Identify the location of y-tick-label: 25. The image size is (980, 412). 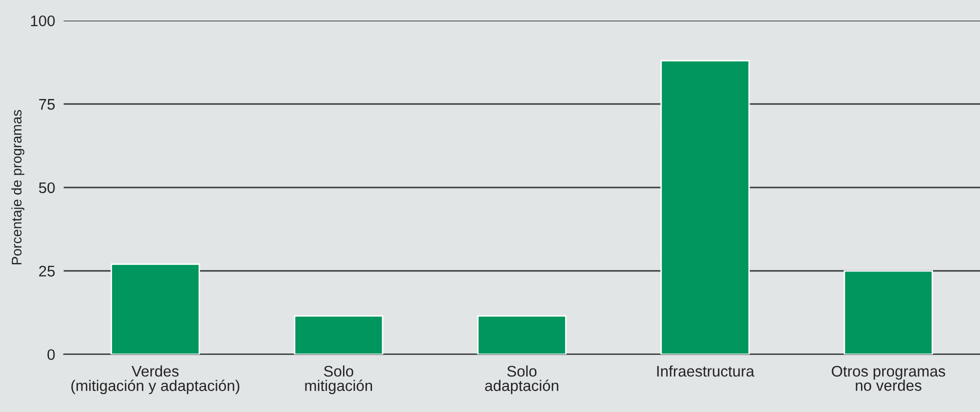
(47, 271).